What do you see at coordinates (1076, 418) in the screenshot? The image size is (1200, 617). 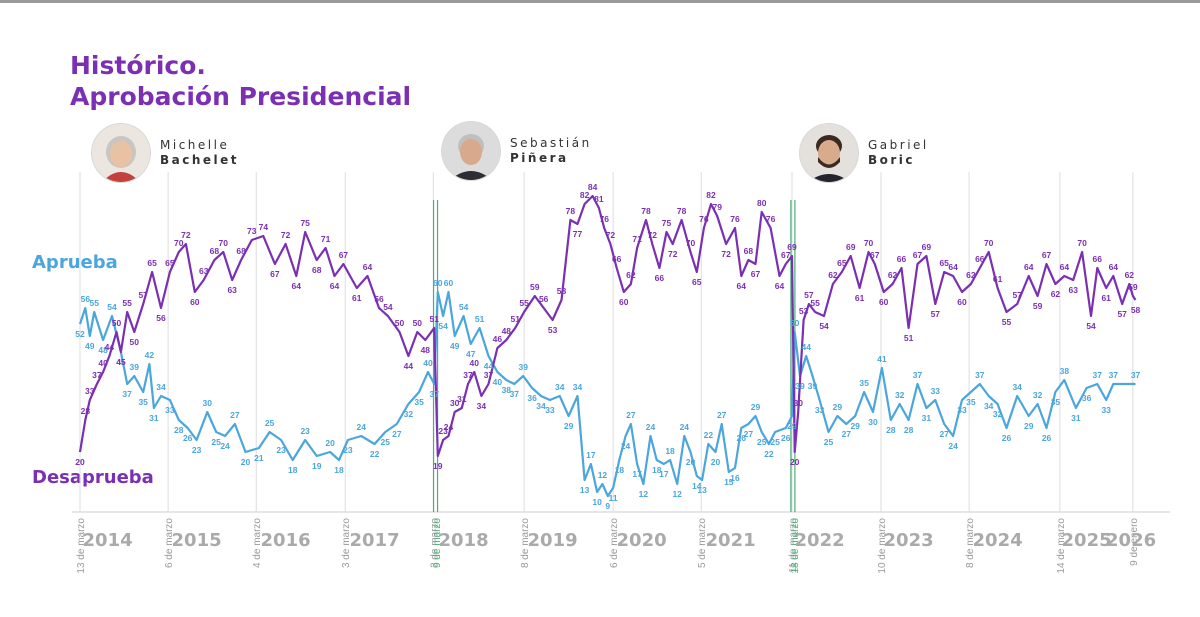 I see `data-label-approve-122: 31` at bounding box center [1076, 418].